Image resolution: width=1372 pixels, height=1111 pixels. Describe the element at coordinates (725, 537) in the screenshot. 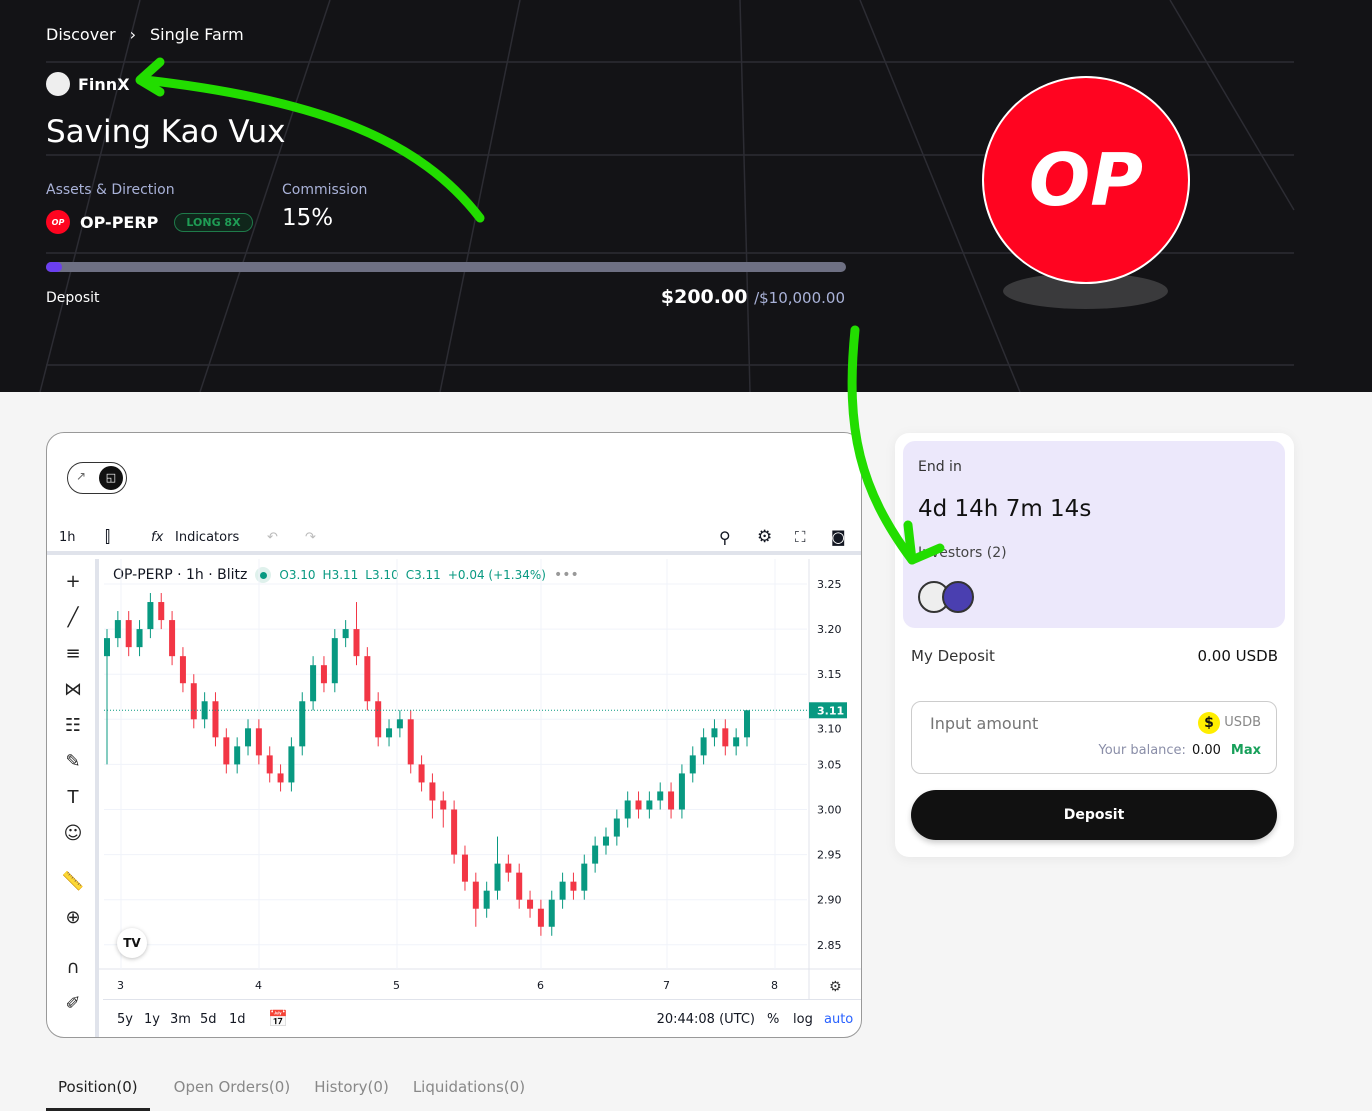

I see `quick-search-icon: ⚲` at that location.